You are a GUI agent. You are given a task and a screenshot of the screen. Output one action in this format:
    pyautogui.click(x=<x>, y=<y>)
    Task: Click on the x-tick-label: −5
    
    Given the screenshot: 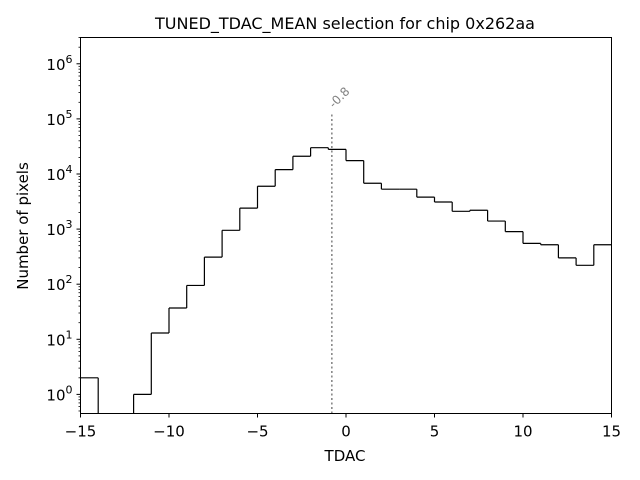 What is the action you would take?
    pyautogui.click(x=257, y=432)
    